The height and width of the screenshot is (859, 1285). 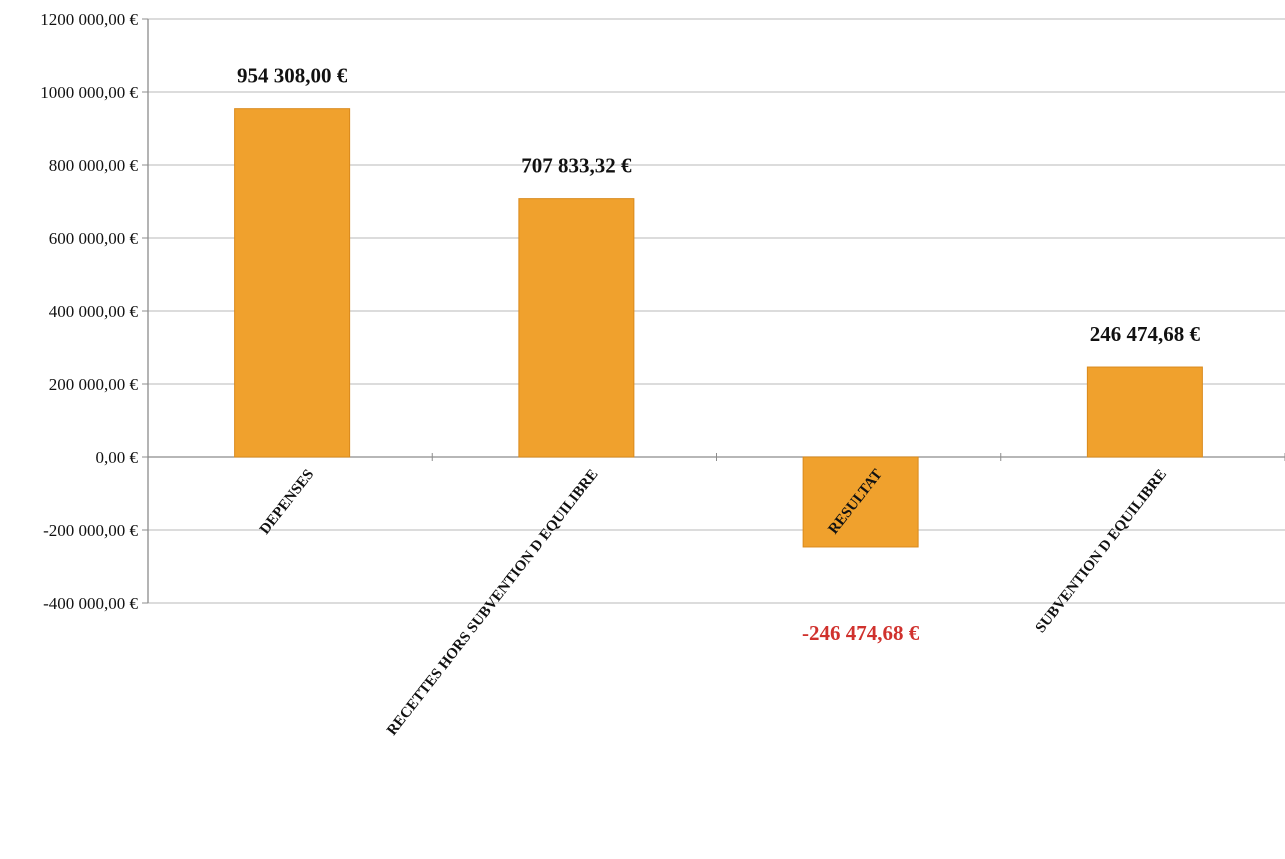 I want to click on y-tick-label: 1200 000,00 €, so click(x=89, y=19).